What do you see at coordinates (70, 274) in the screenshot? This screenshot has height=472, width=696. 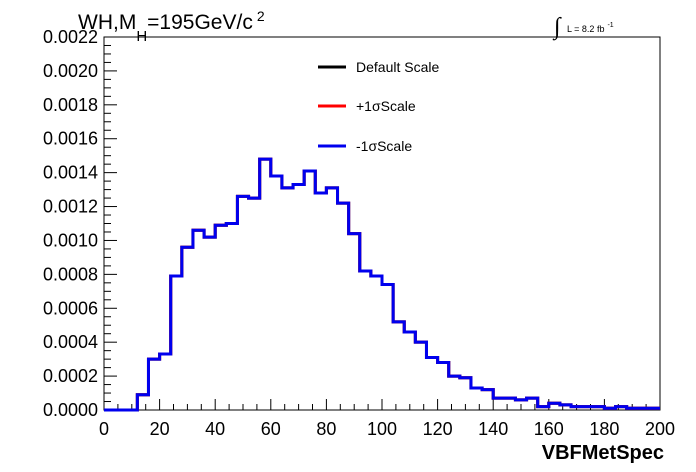 I see `y-tick-label: 0.0008` at bounding box center [70, 274].